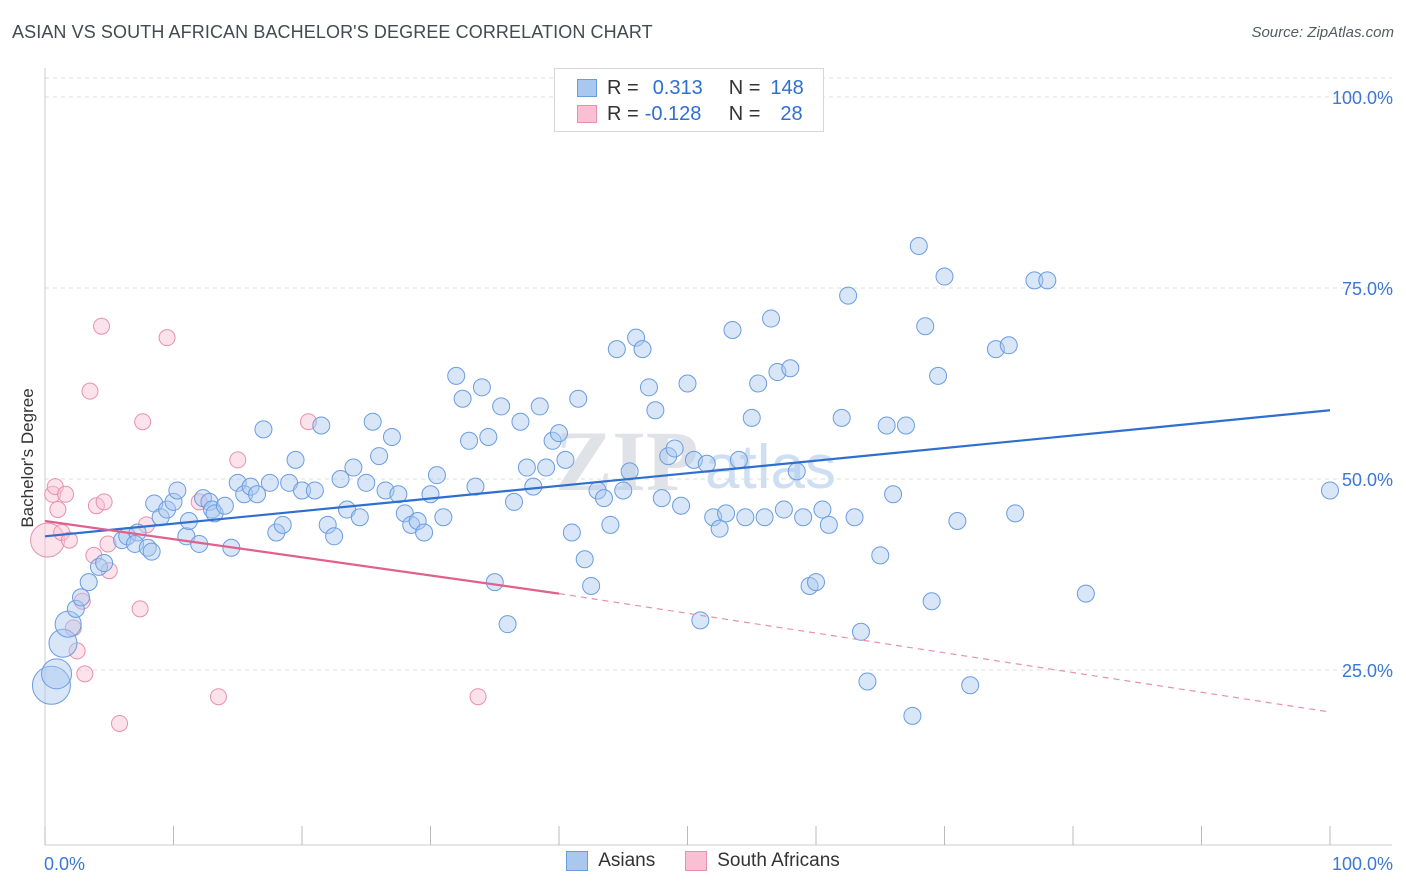  Describe the element at coordinates (677, 87) in the screenshot. I see `legend-r-value: 0.313` at that location.